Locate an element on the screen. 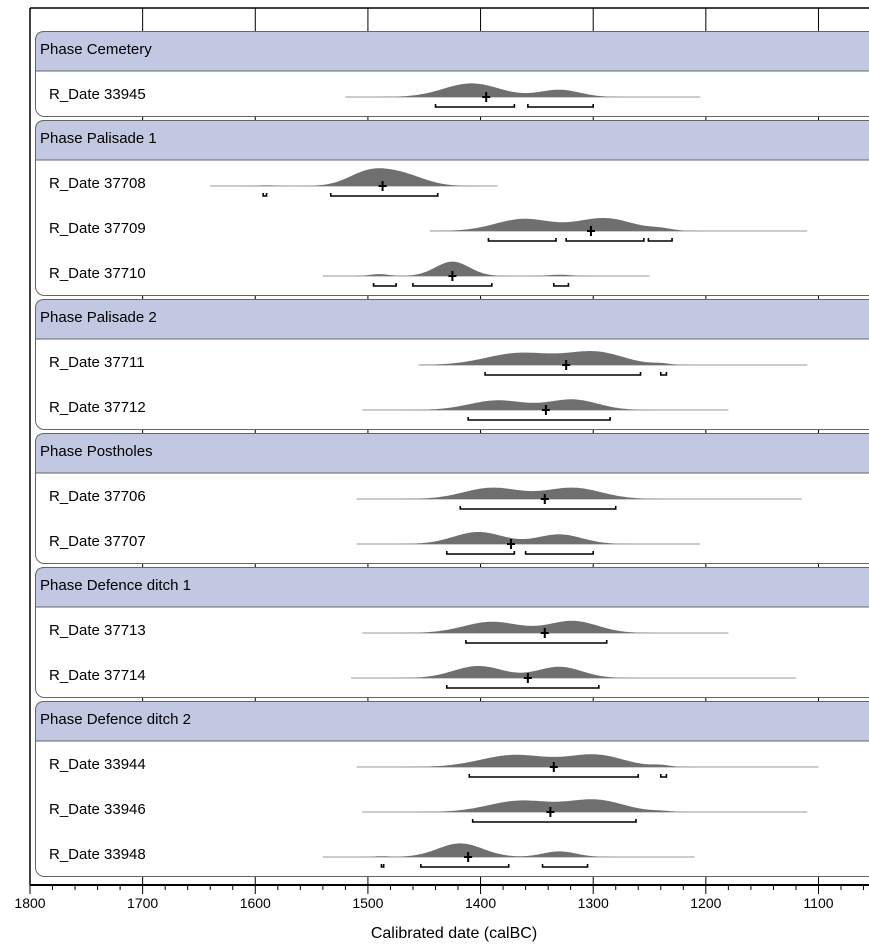  date-row: R_Date 37708 is located at coordinates (273, 182).